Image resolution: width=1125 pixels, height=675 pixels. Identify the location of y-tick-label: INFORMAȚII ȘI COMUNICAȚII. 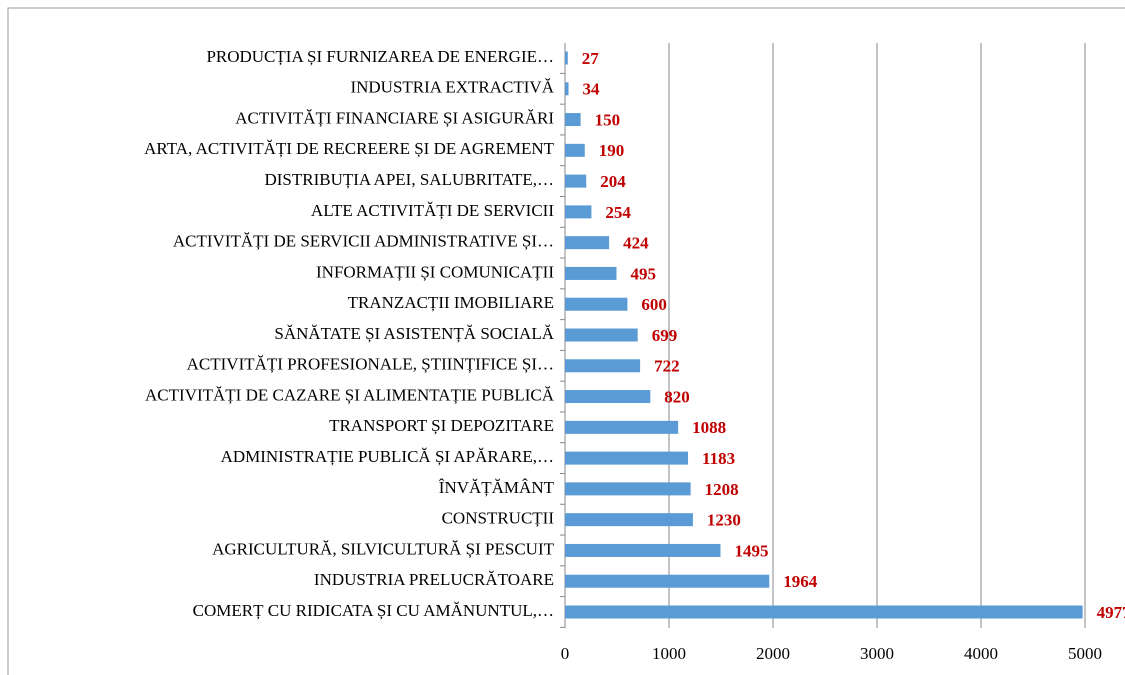
(435, 271).